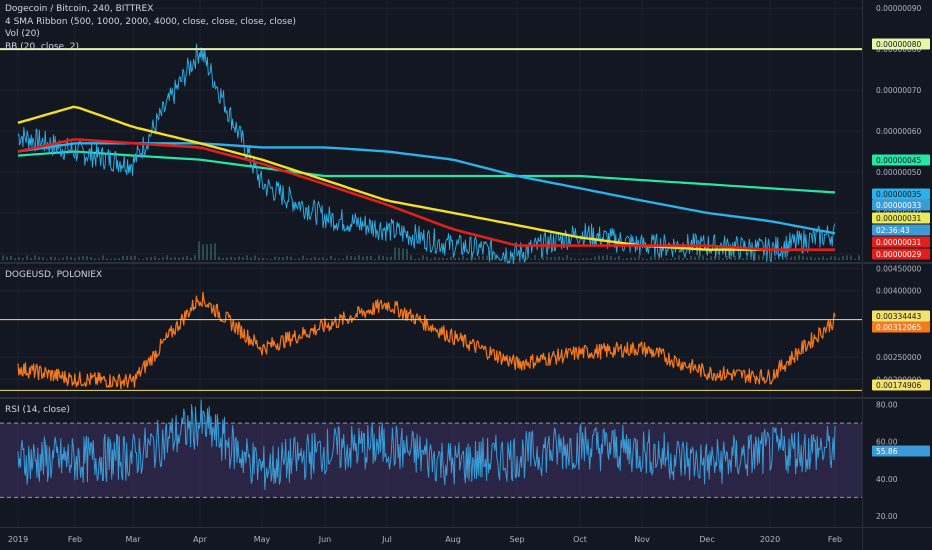  I want to click on price-tag-label: 0.00000033, so click(899, 205).